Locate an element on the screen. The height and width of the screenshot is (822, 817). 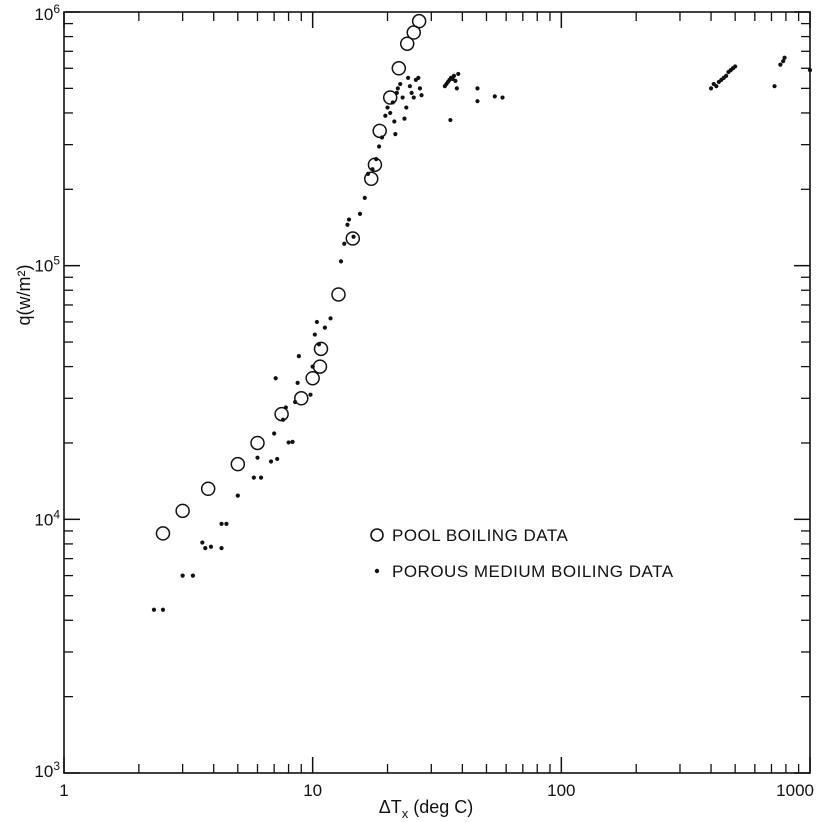
y-tick-labels: 10³ 10⁴ 10⁵ 10⁶ is located at coordinates (47, 391).